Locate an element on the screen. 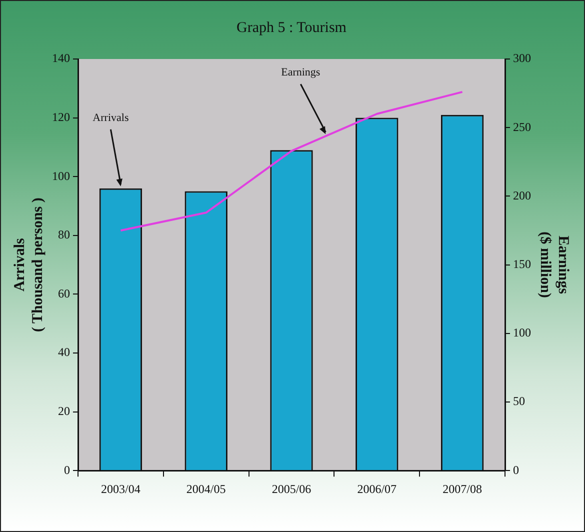 This screenshot has width=585, height=532. x-tick-label: 2003/04 is located at coordinates (120, 489).